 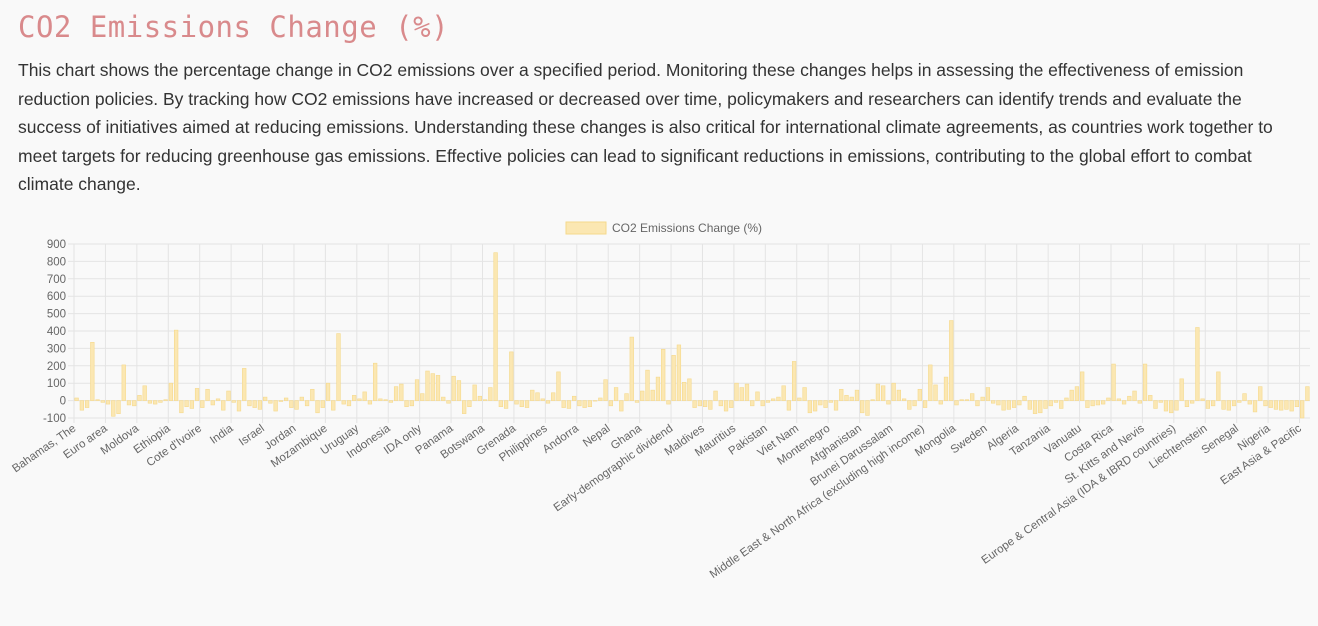 What do you see at coordinates (664, 228) in the screenshot?
I see `legend: CO2 Emissions Change (%)` at bounding box center [664, 228].